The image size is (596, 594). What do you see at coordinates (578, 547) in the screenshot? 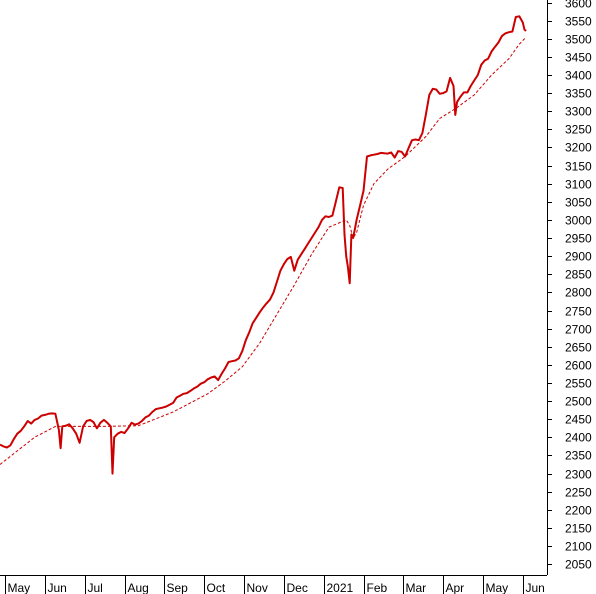
I see `y-tick-label: 2100` at bounding box center [578, 547].